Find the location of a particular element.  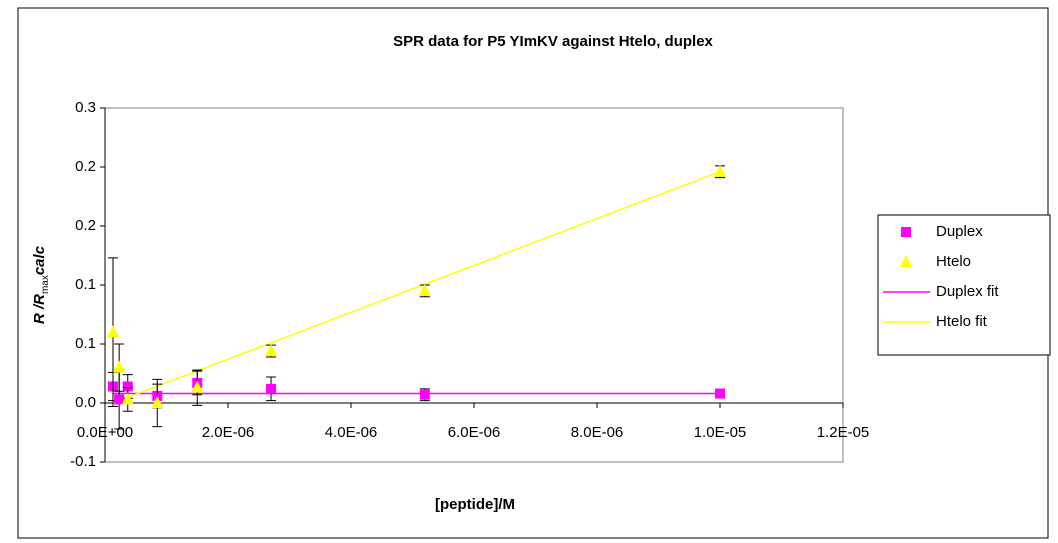

x-tick-label: 1.2E-05 is located at coordinates (843, 432).